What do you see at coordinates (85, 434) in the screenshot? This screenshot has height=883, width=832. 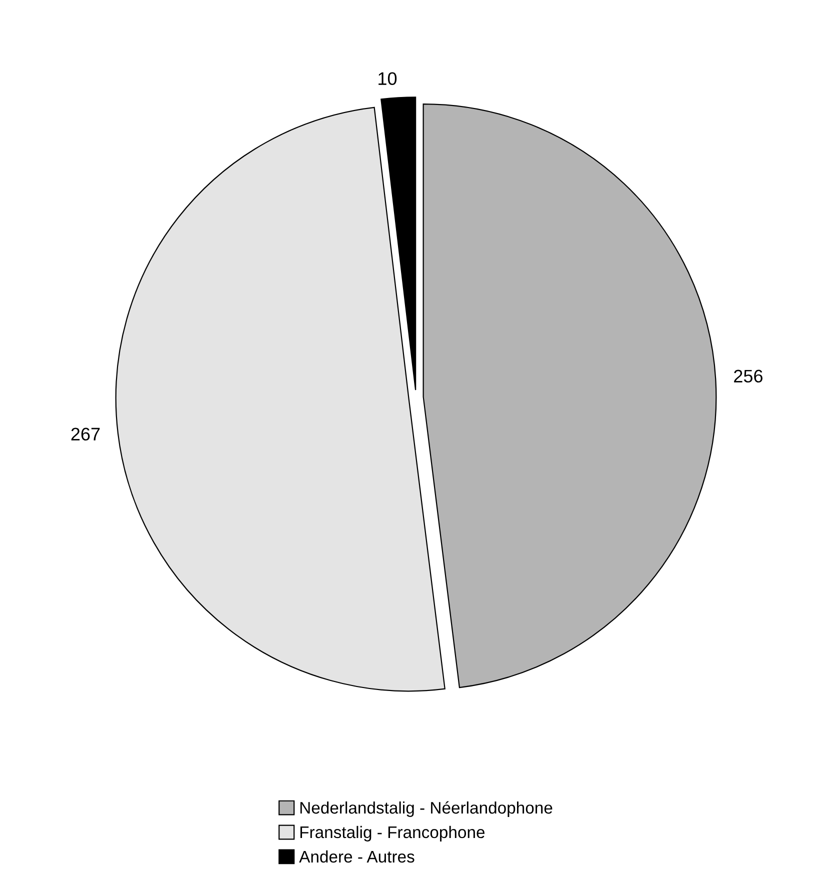 I see `data-label: 267` at bounding box center [85, 434].